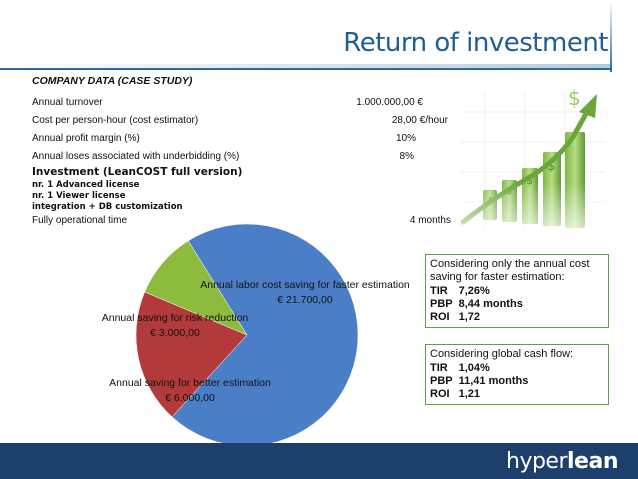 The width and height of the screenshot is (638, 479). I want to click on global-cashflow-metrics: TIR 1,04% PBP 11,41 months ROI 1,21, so click(482, 381).